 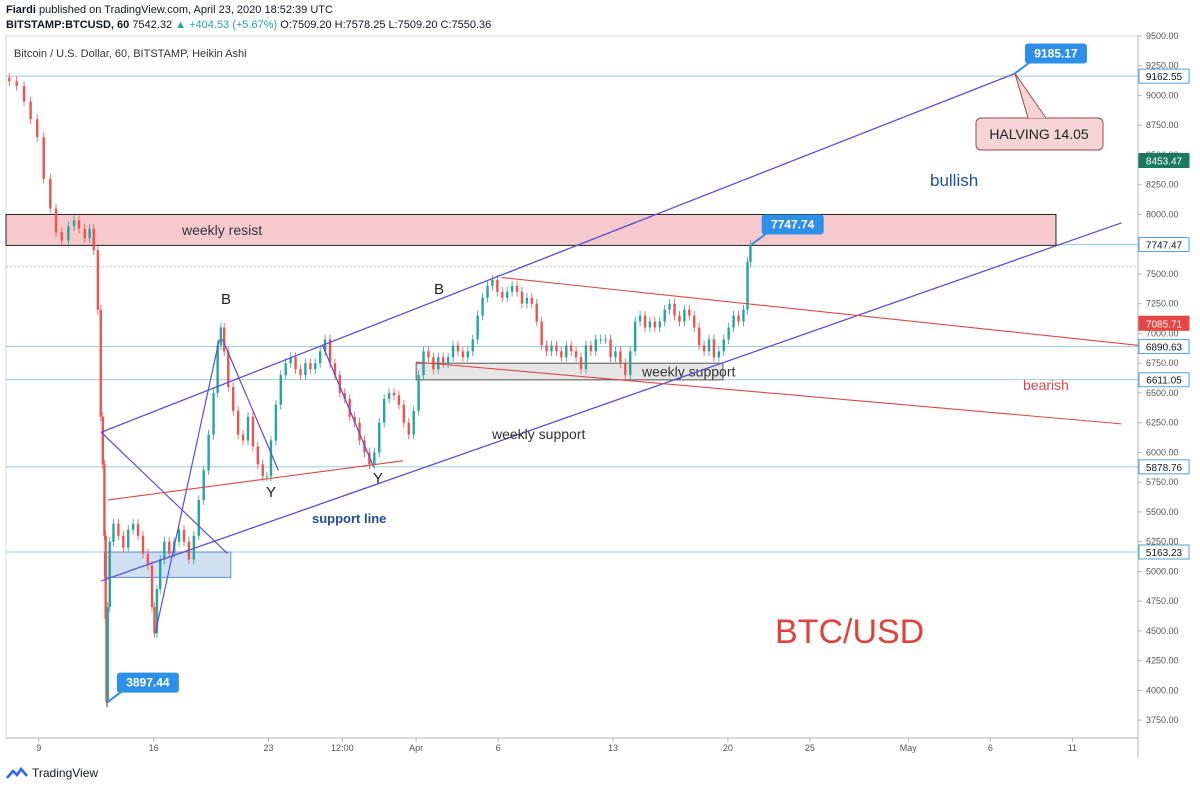 I want to click on price-change: +404.53 (+5.67%), so click(x=233, y=25).